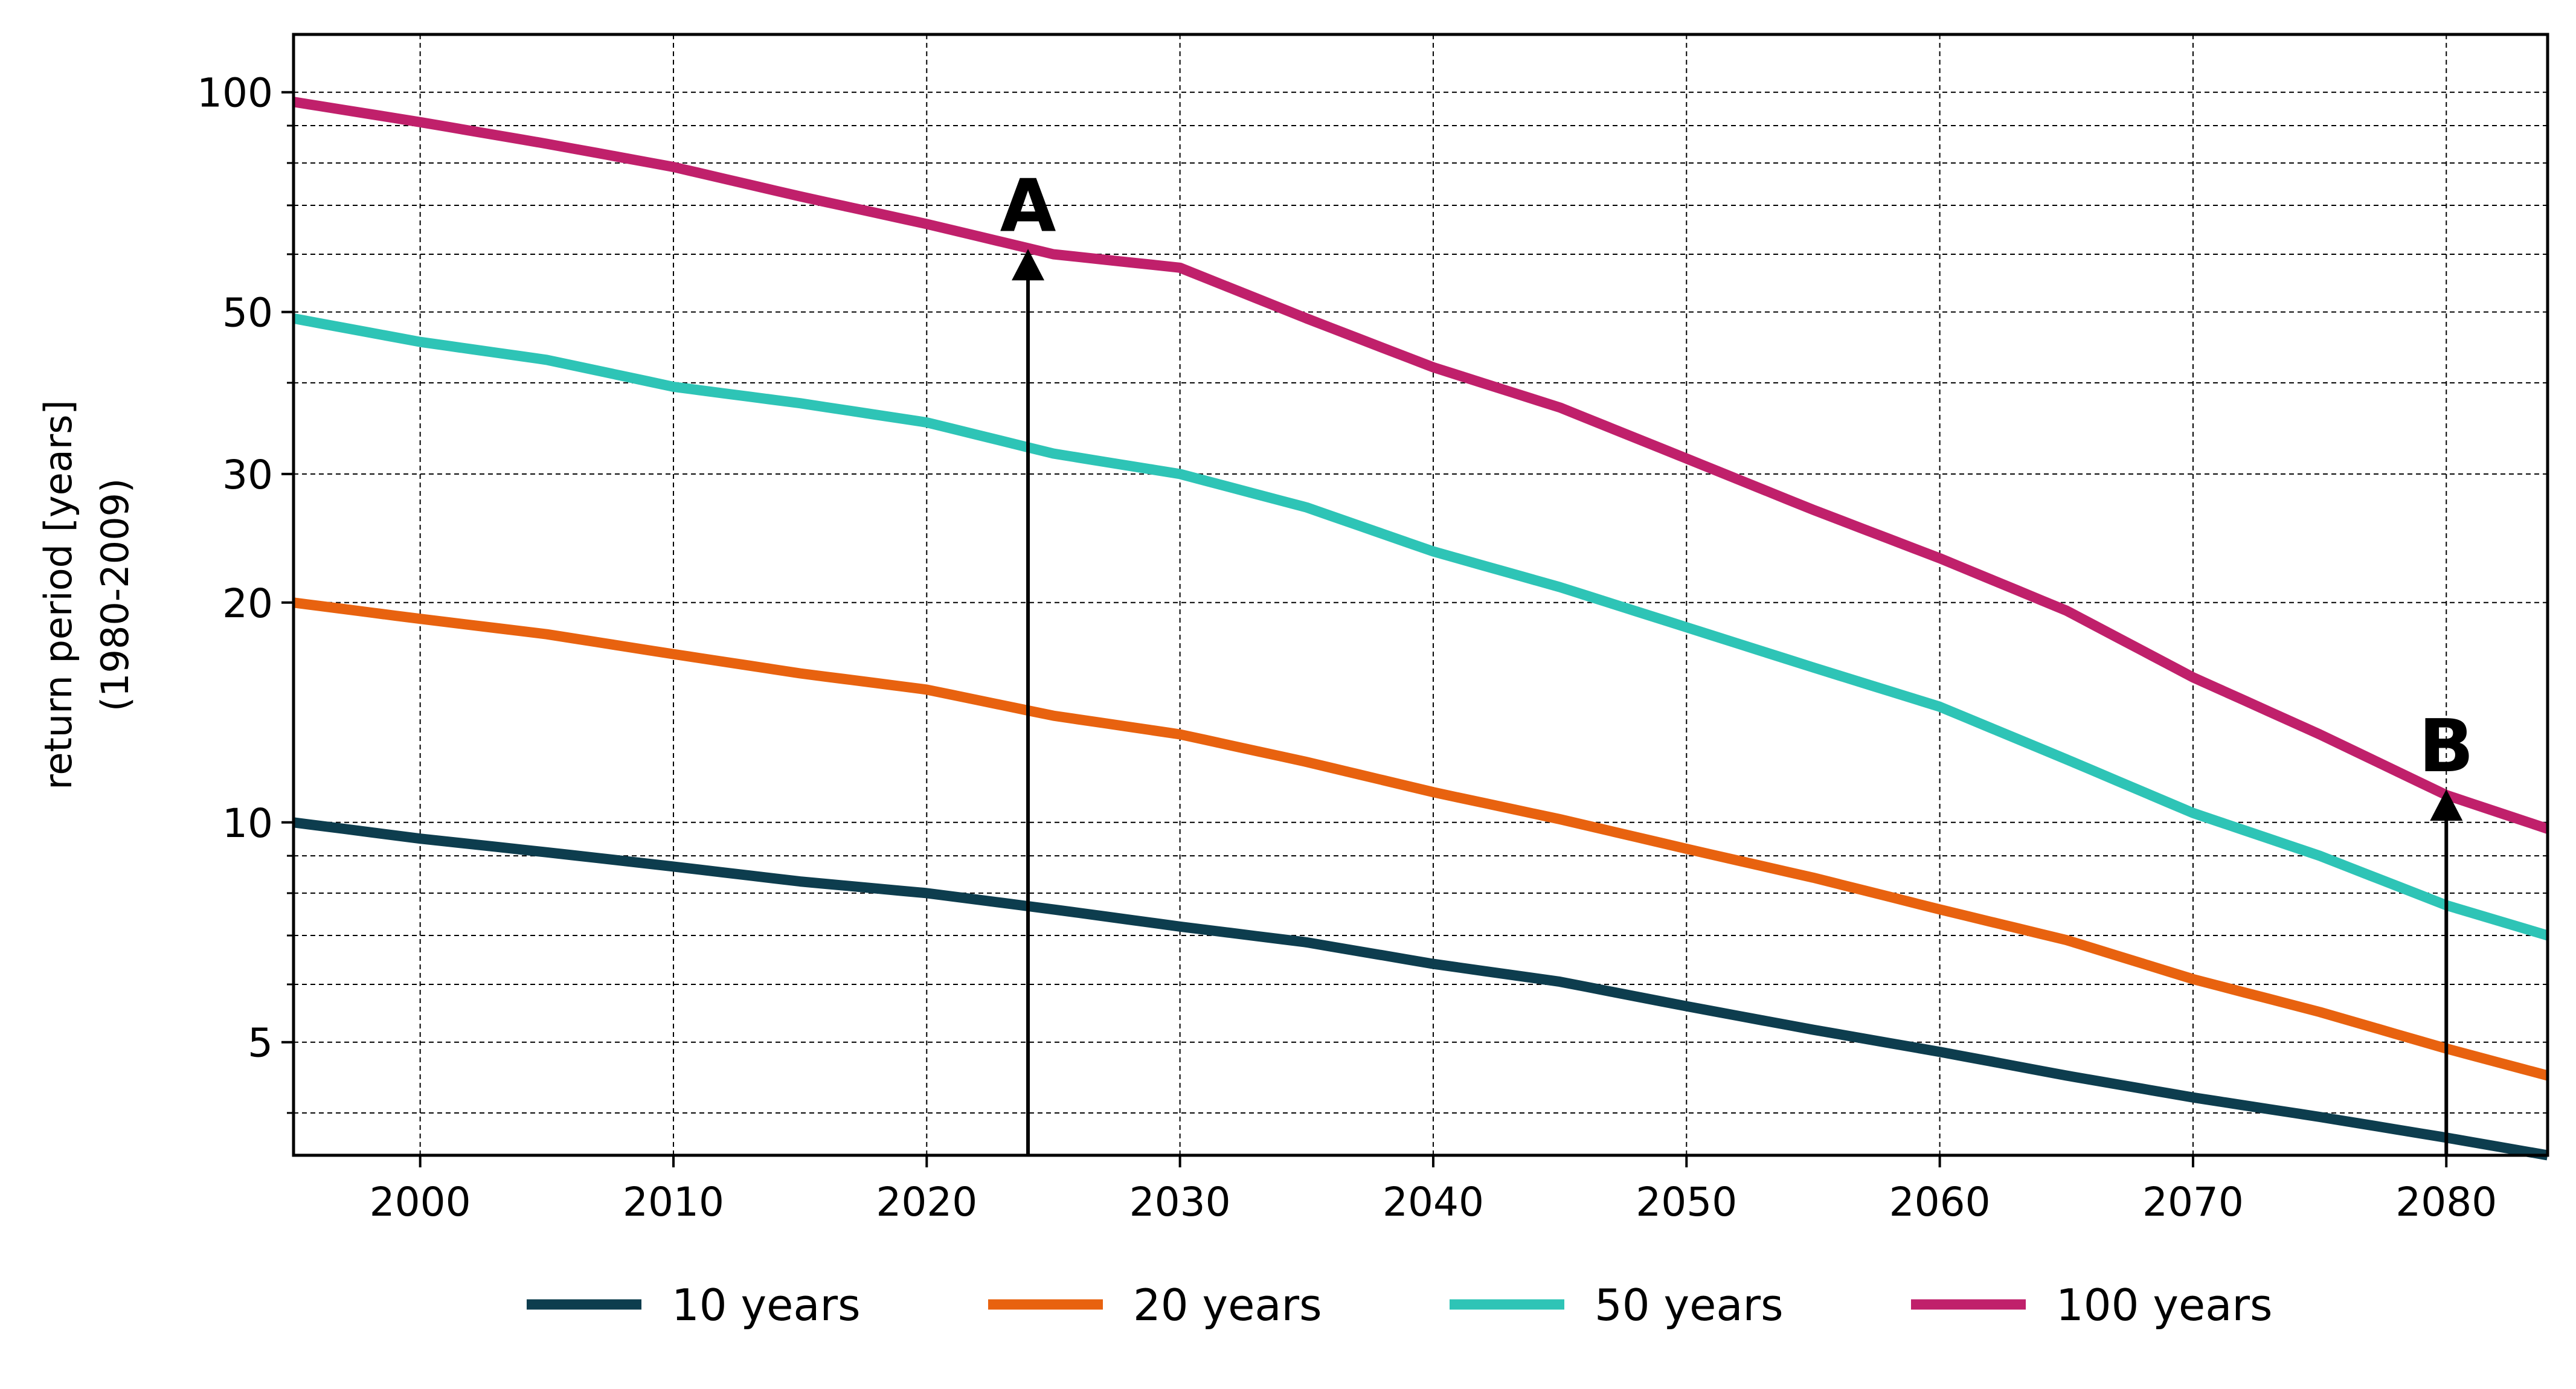  I want to click on legend: 10 years 20 years 50 years 100 years, so click(1400, 1305).